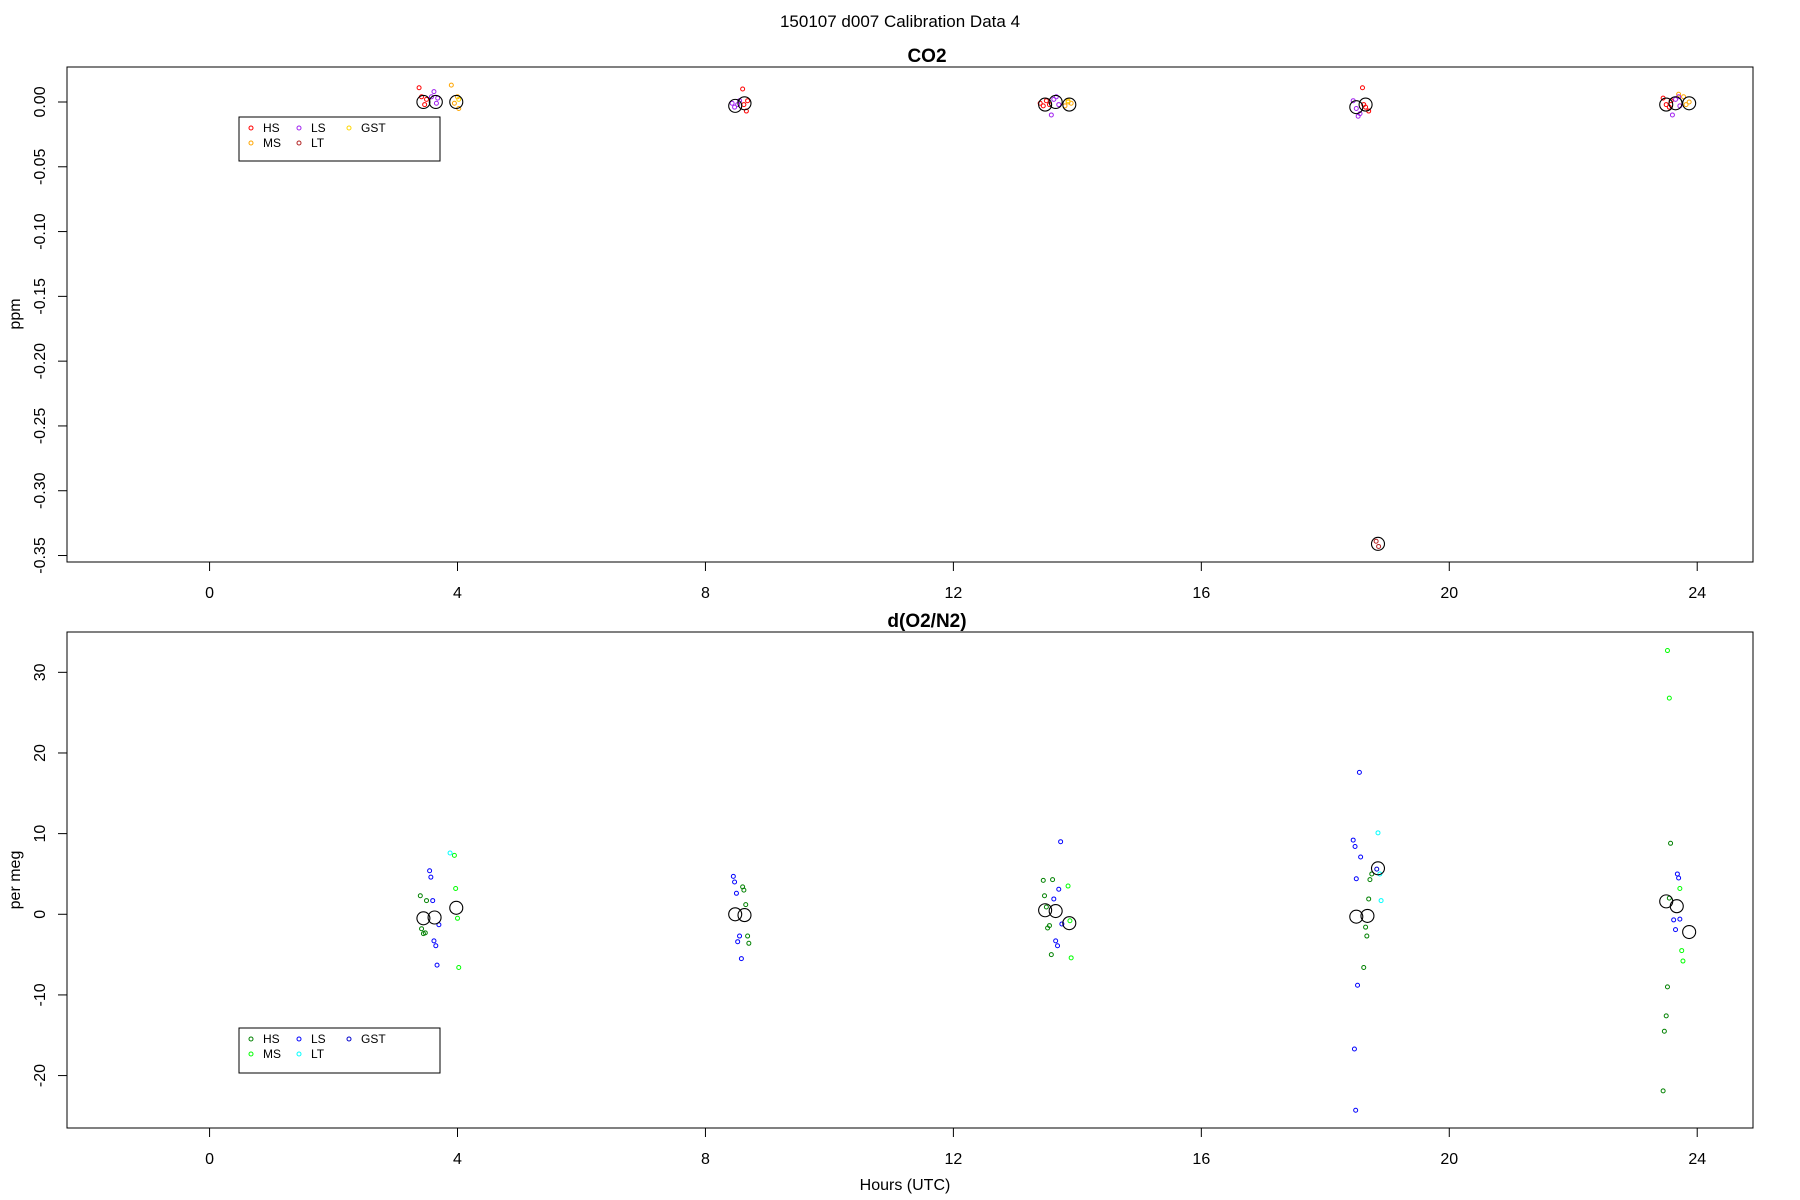 This screenshot has height=1200, width=1800. Describe the element at coordinates (318, 1054) in the screenshot. I see `o2n2-legend-label-lt: LT` at that location.